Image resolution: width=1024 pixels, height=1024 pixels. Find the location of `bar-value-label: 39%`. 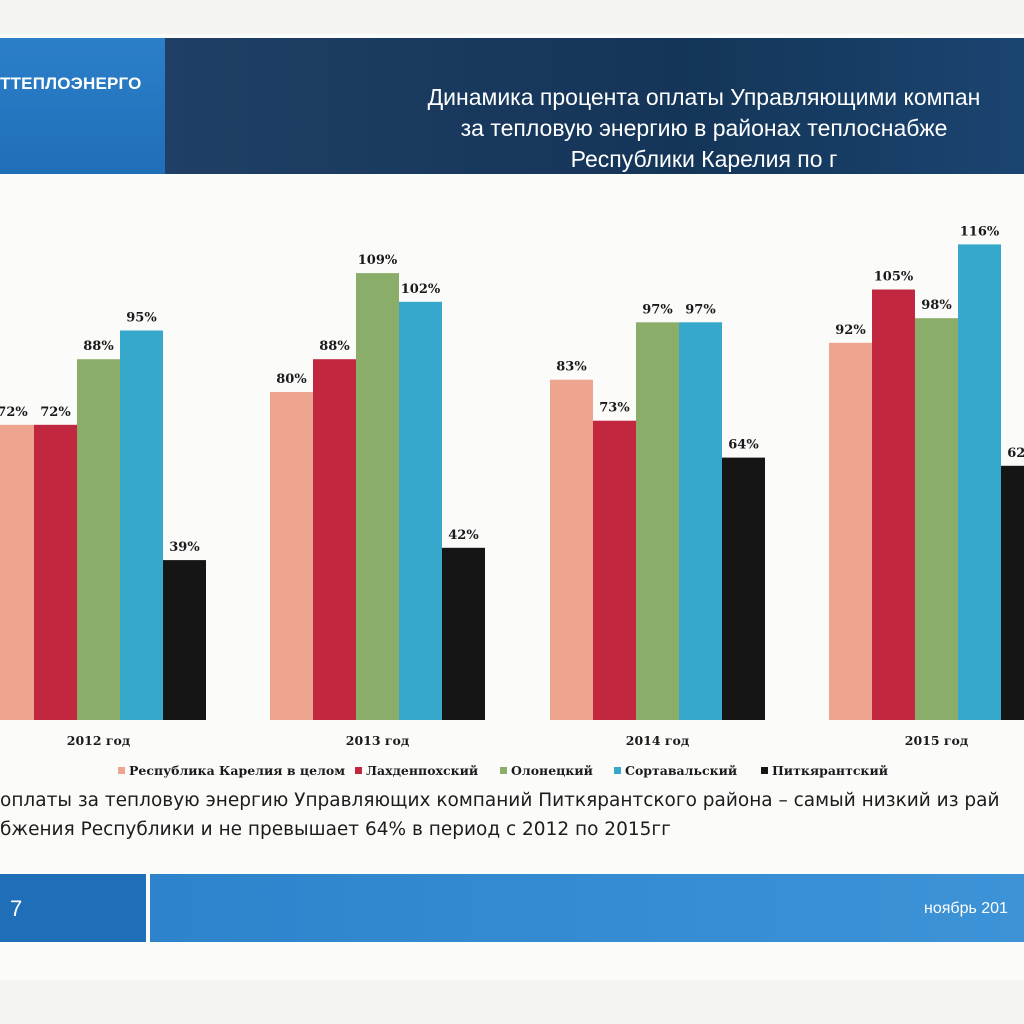

bar-value-label: 39% is located at coordinates (184, 547).